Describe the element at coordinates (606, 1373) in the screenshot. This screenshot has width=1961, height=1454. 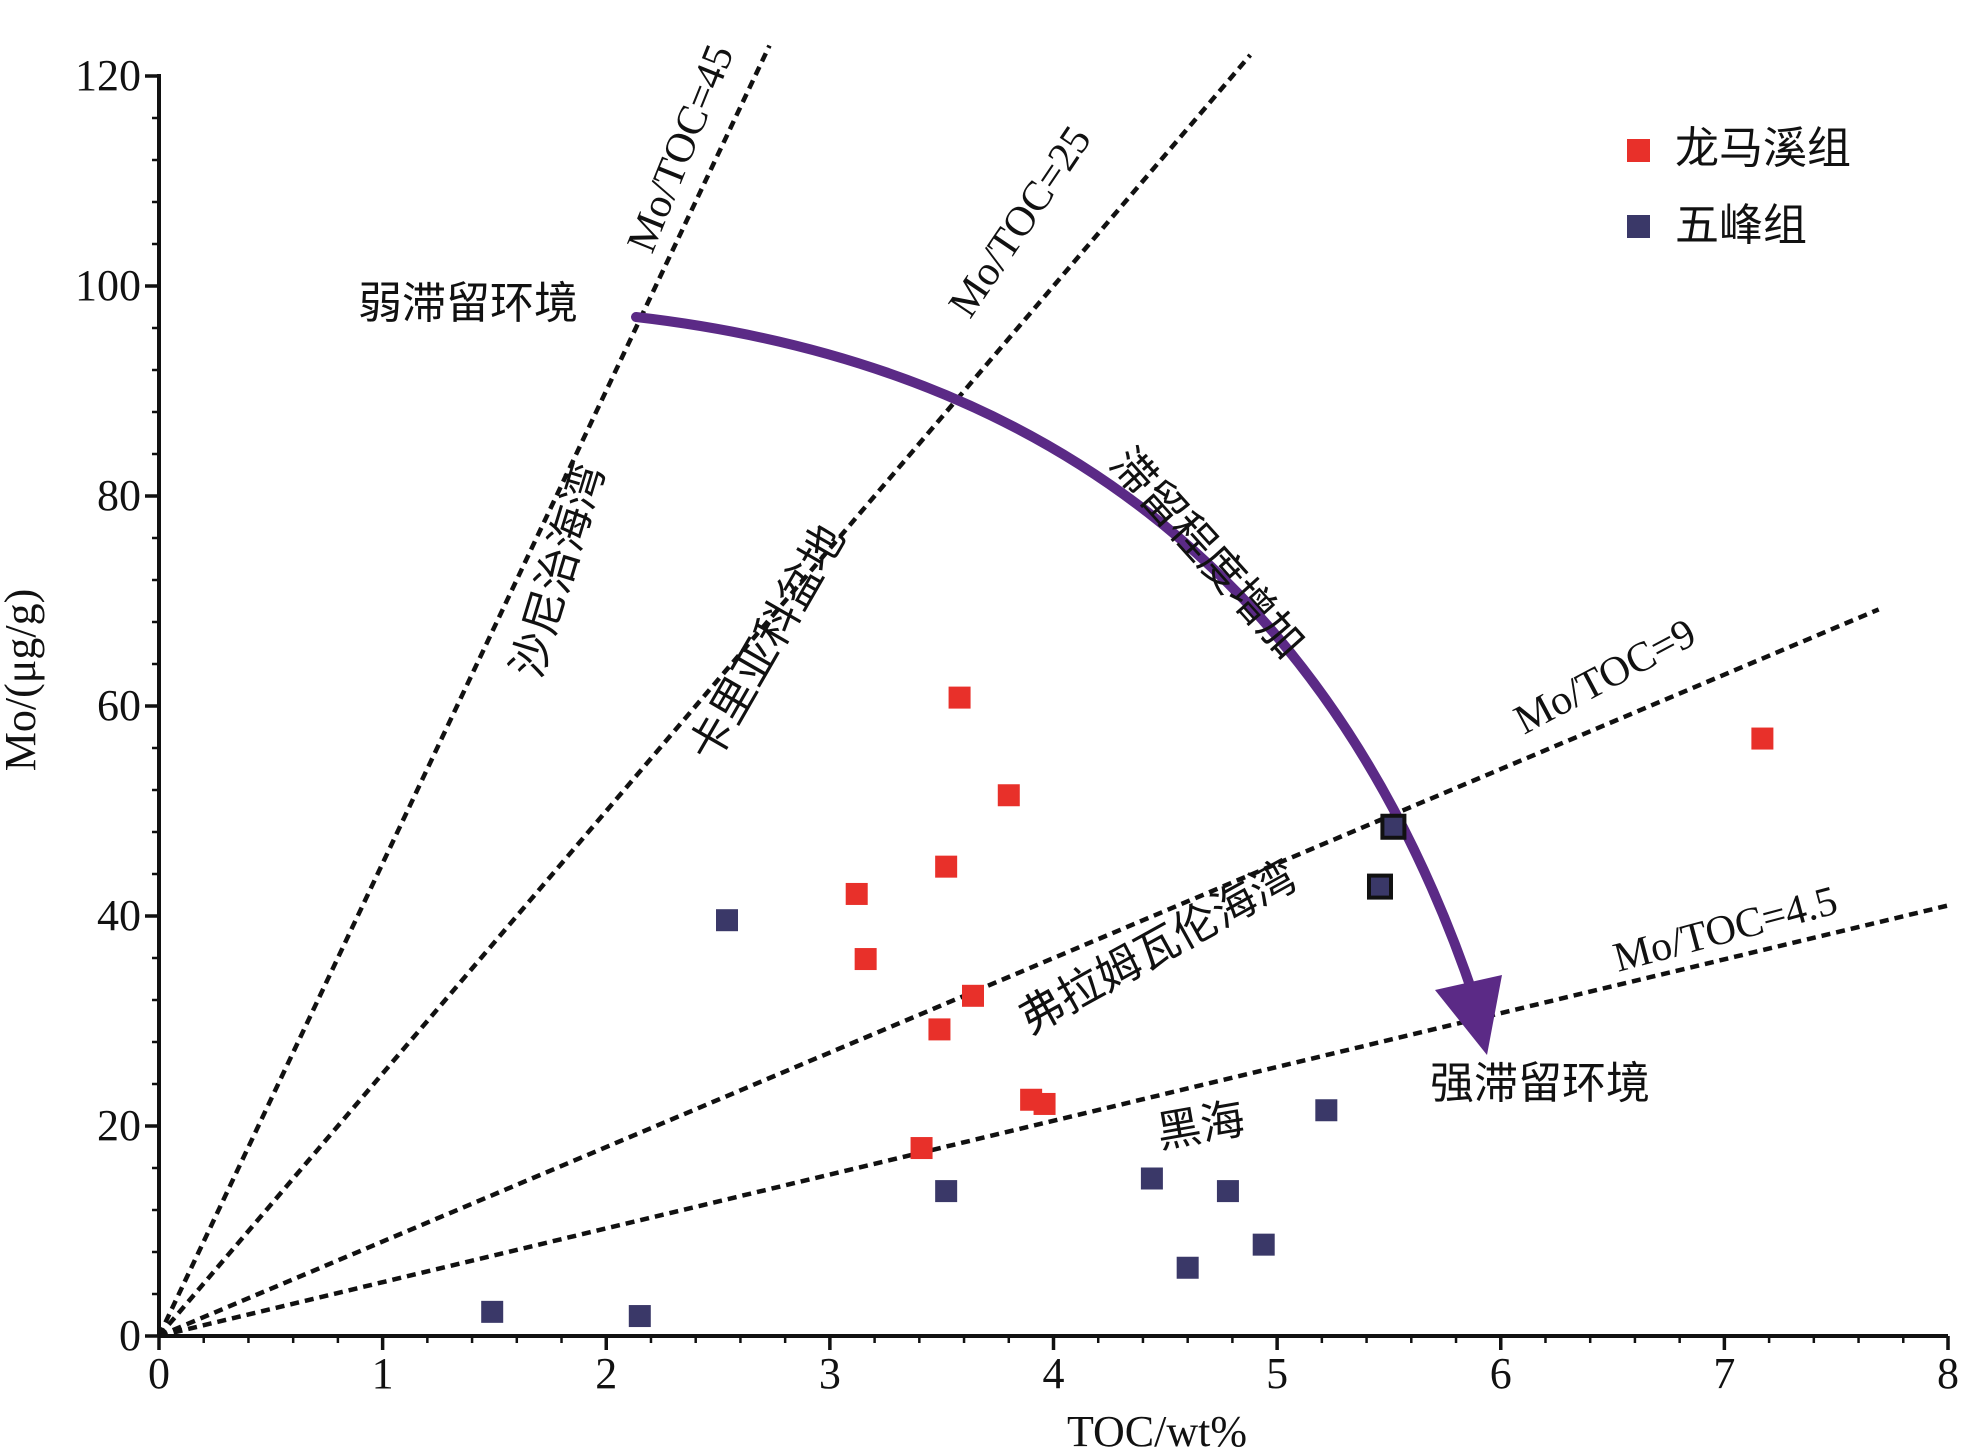
I see `x-tick-label: 2` at that location.